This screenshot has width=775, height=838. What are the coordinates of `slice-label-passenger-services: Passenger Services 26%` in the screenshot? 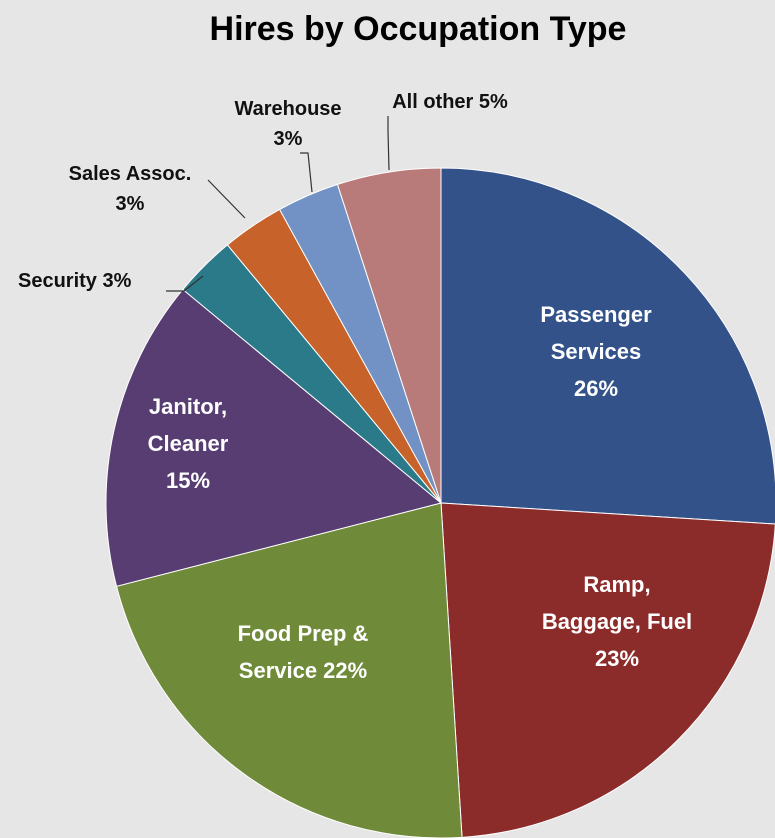 It's located at (596, 351).